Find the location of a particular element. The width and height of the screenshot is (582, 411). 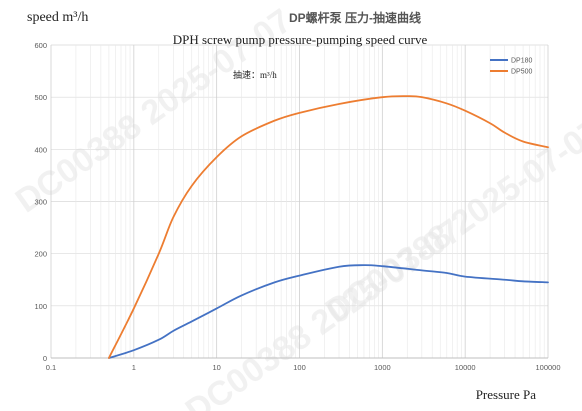

y-tick-label: 0 is located at coordinates (45, 358).